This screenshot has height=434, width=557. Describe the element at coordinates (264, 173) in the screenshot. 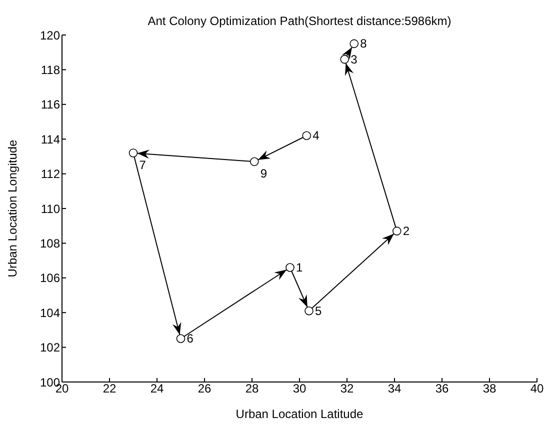

I see `annotation: 9` at that location.